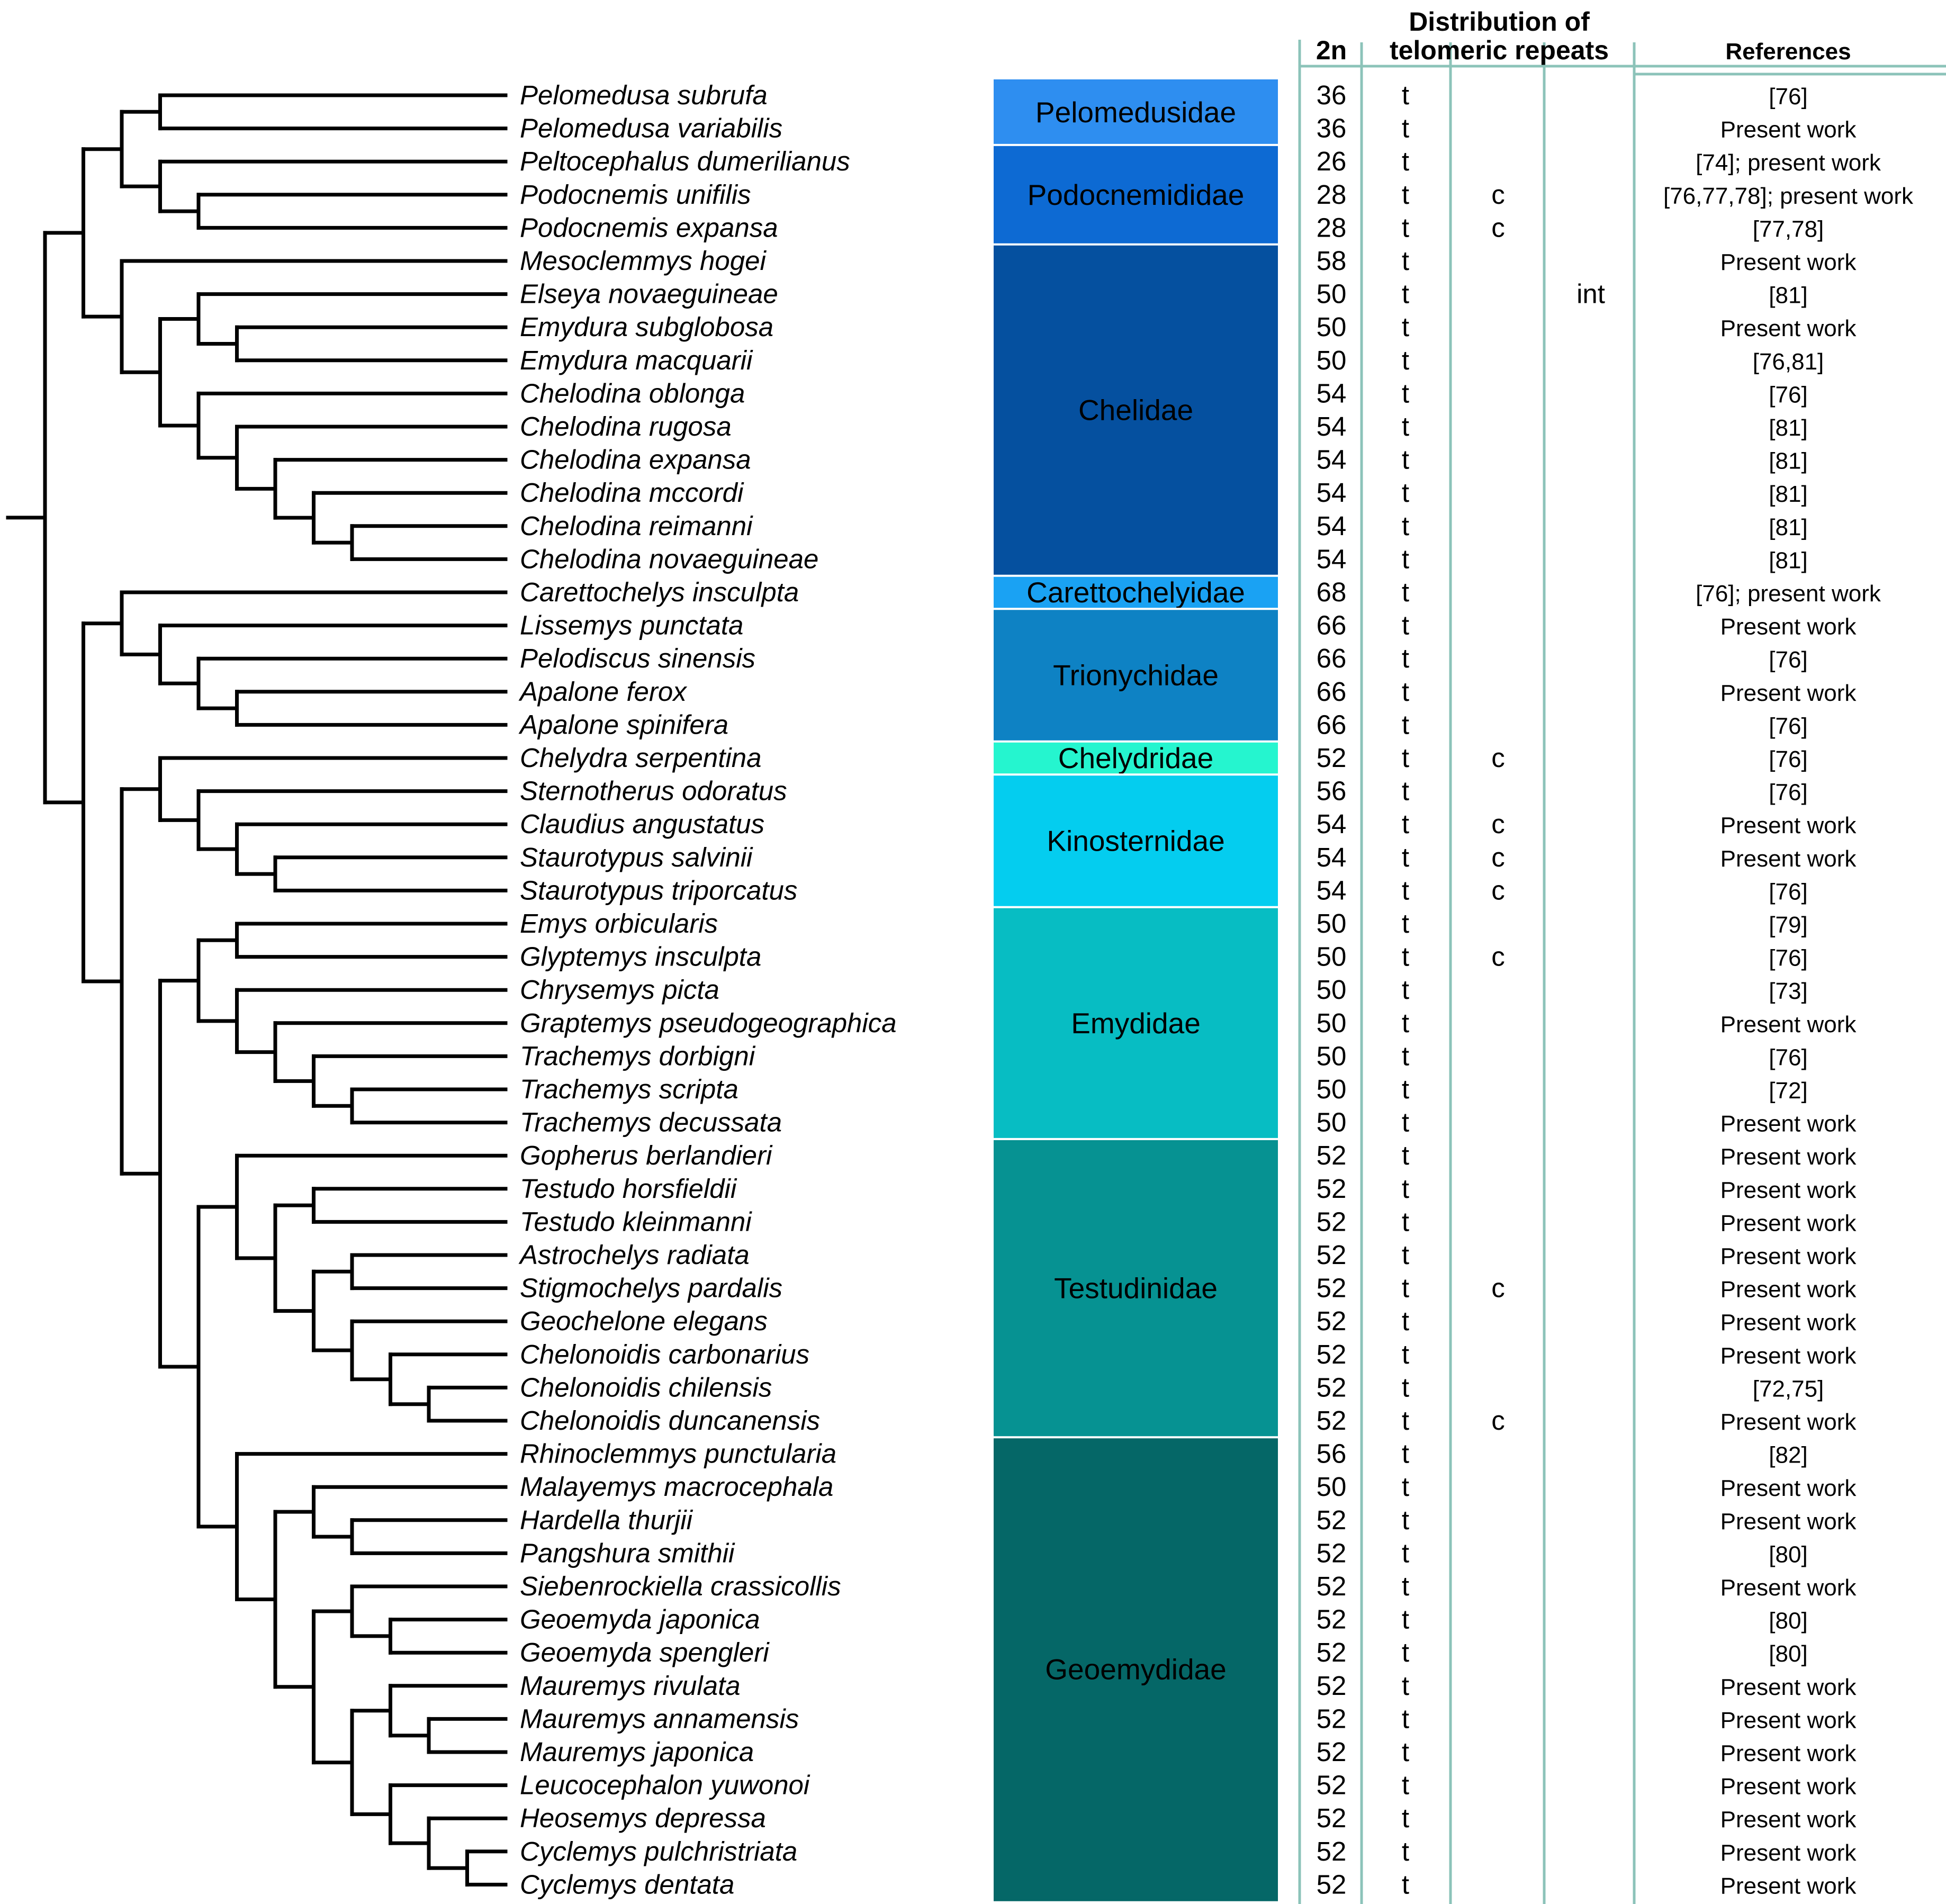  What do you see at coordinates (630, 1686) in the screenshot?
I see `species-name: Mauremys rivulata` at bounding box center [630, 1686].